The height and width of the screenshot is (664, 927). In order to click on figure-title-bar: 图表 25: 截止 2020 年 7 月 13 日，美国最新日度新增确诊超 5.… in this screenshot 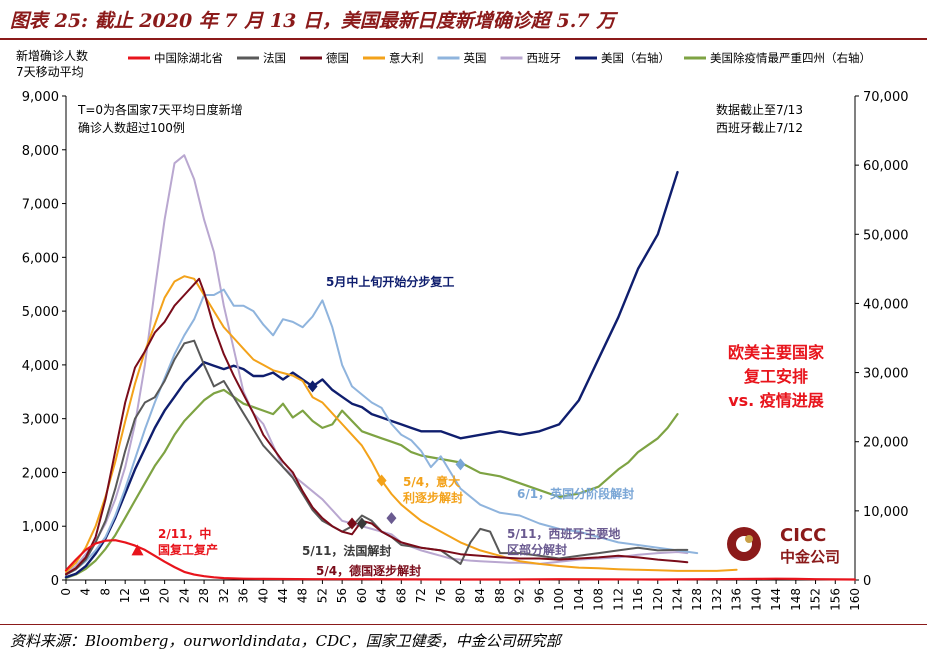, I will do `click(463, 20)`.